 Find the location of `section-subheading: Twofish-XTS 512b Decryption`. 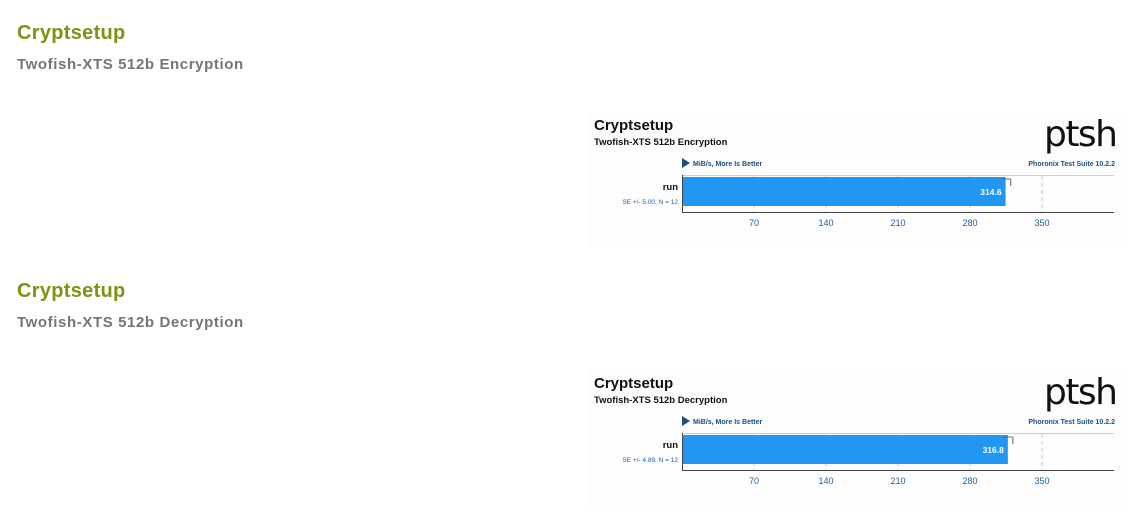

section-subheading: Twofish-XTS 512b Decryption is located at coordinates (130, 322).